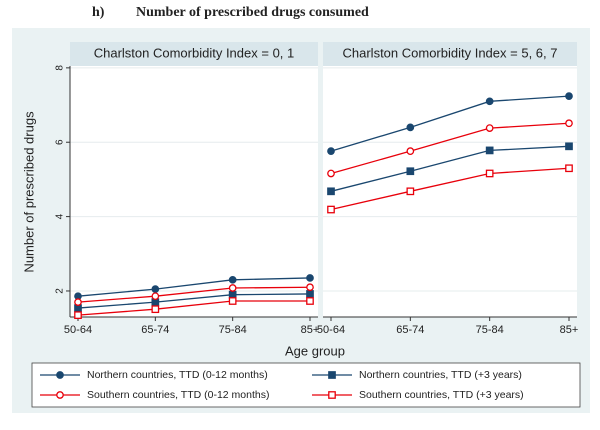 This screenshot has height=430, width=600. Describe the element at coordinates (60, 68) in the screenshot. I see `y-tick-label: 8` at that location.